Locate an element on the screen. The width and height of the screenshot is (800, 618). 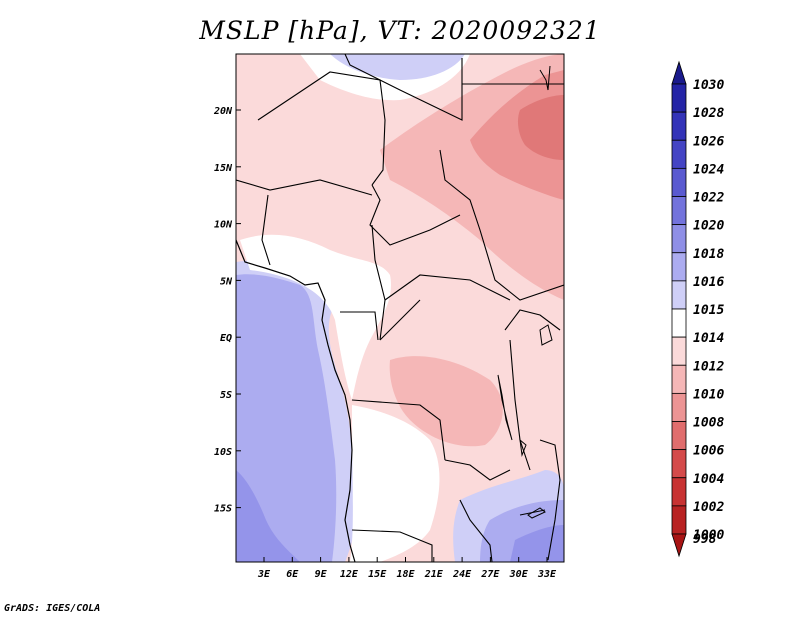
colorbar-level-label: 1015 is located at coordinates (708, 310).